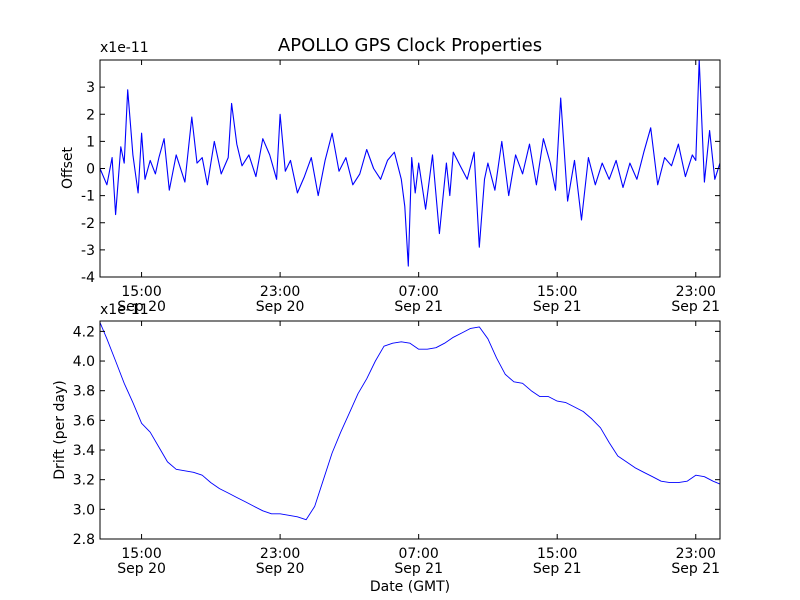  What do you see at coordinates (90, 88) in the screenshot?
I see `offset-y-tick-label: 3` at bounding box center [90, 88].